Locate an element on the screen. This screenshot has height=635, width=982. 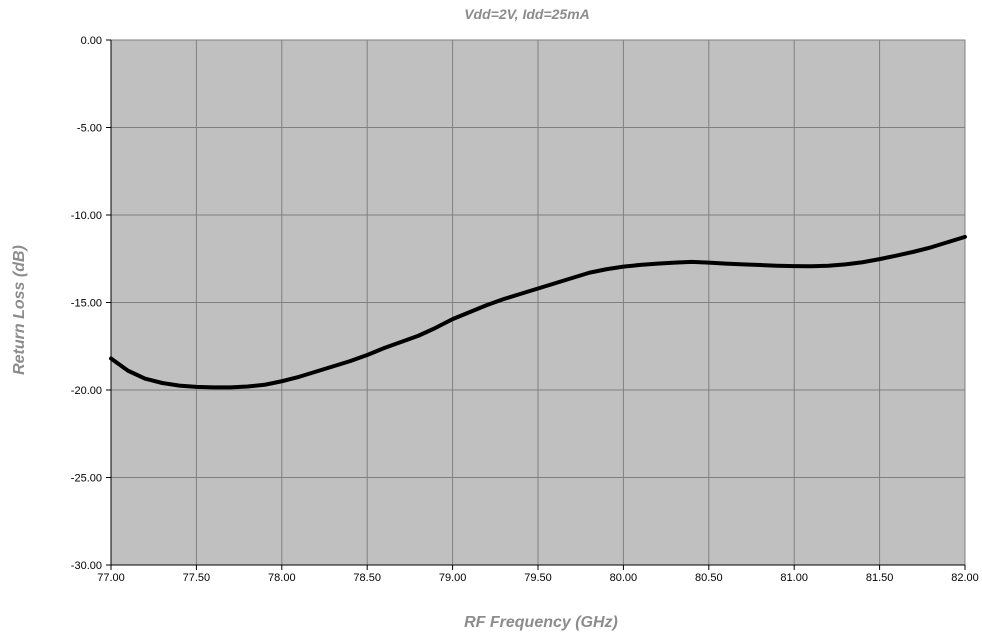
x-tick-label: 81.50 is located at coordinates (880, 578).